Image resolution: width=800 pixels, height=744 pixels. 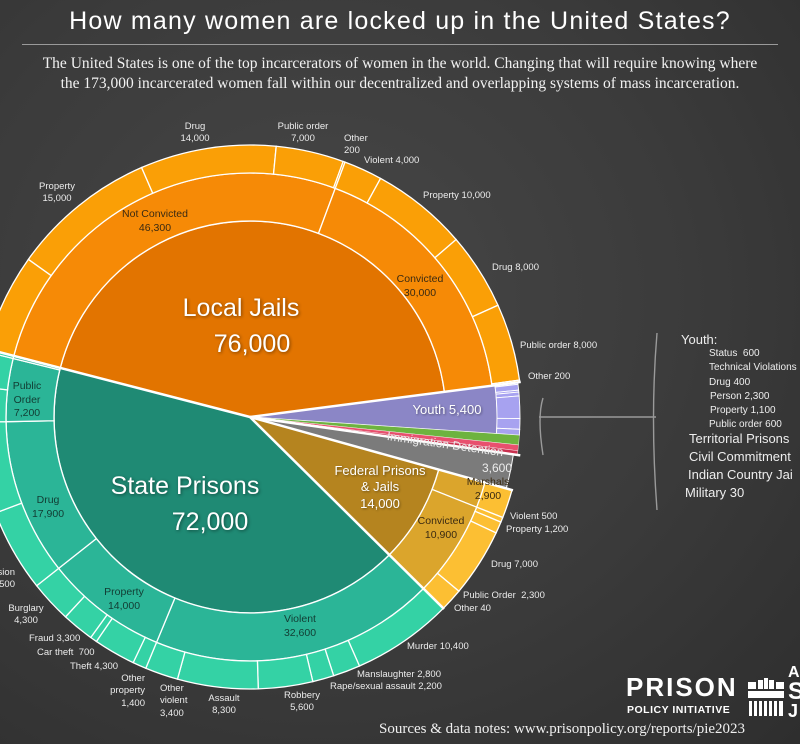 I want to click on state-murder-label: Murder 10,400, so click(x=438, y=646).